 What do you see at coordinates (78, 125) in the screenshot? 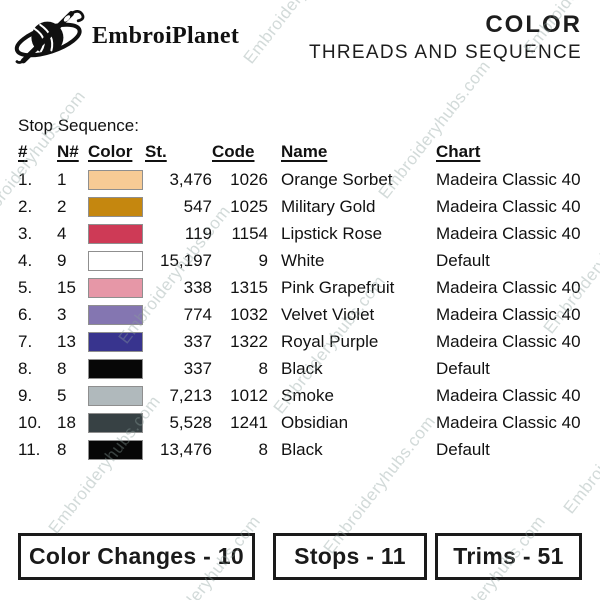
I see `stop-sequence-label: Stop Sequence:` at bounding box center [78, 125].